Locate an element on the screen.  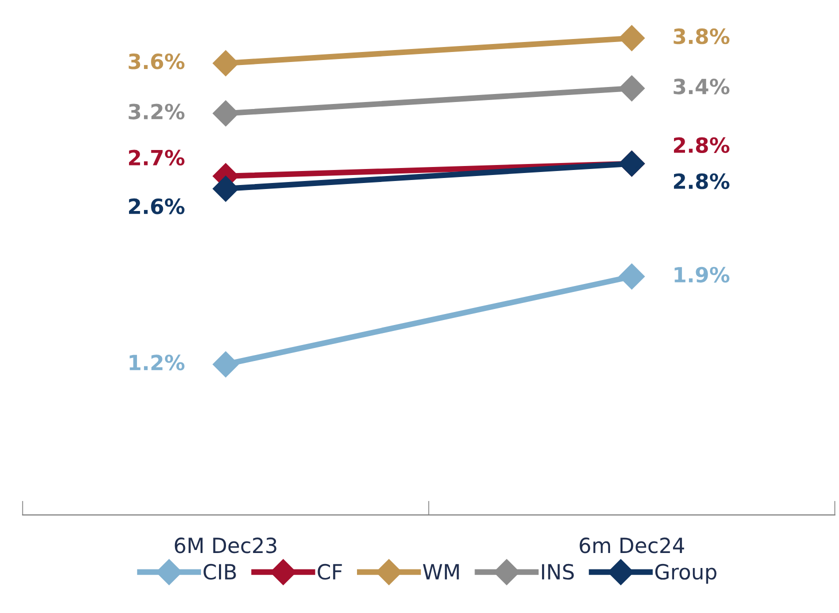
data-label: 2.7% is located at coordinates (156, 158).